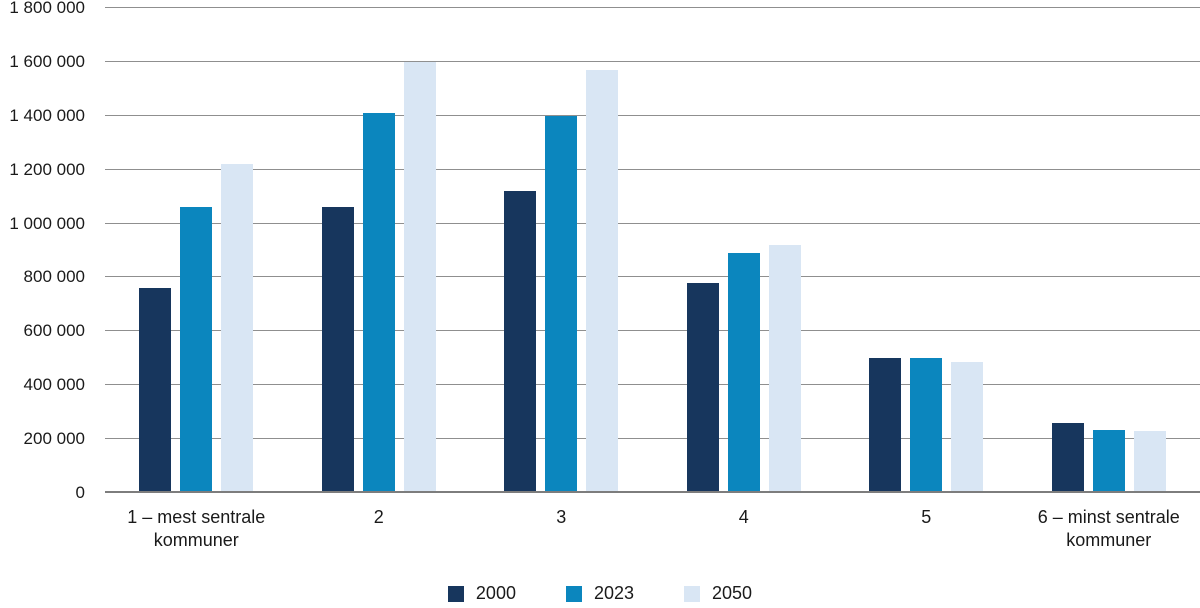  What do you see at coordinates (47, 8) in the screenshot?
I see `y-tick-label: 1 800 000` at bounding box center [47, 8].